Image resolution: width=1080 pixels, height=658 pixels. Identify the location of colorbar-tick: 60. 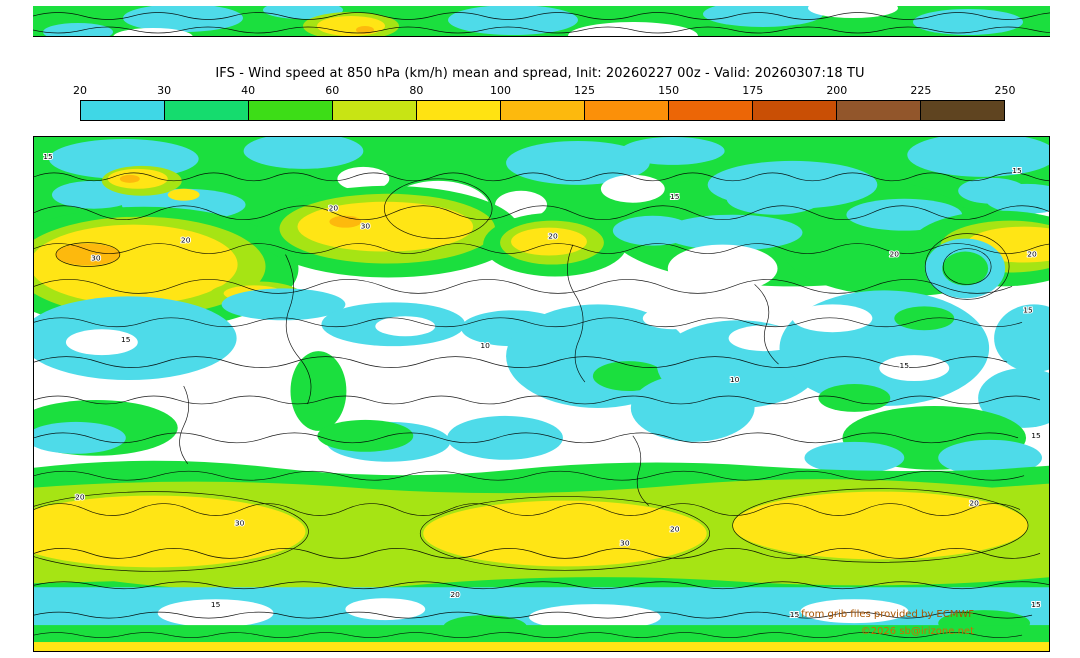
(332, 90).